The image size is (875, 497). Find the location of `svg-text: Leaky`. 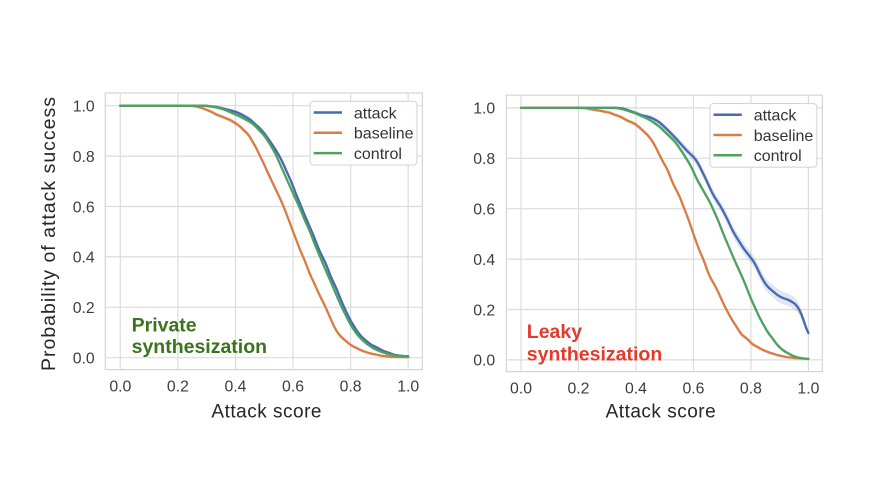

svg-text: Leaky is located at coordinates (554, 332).